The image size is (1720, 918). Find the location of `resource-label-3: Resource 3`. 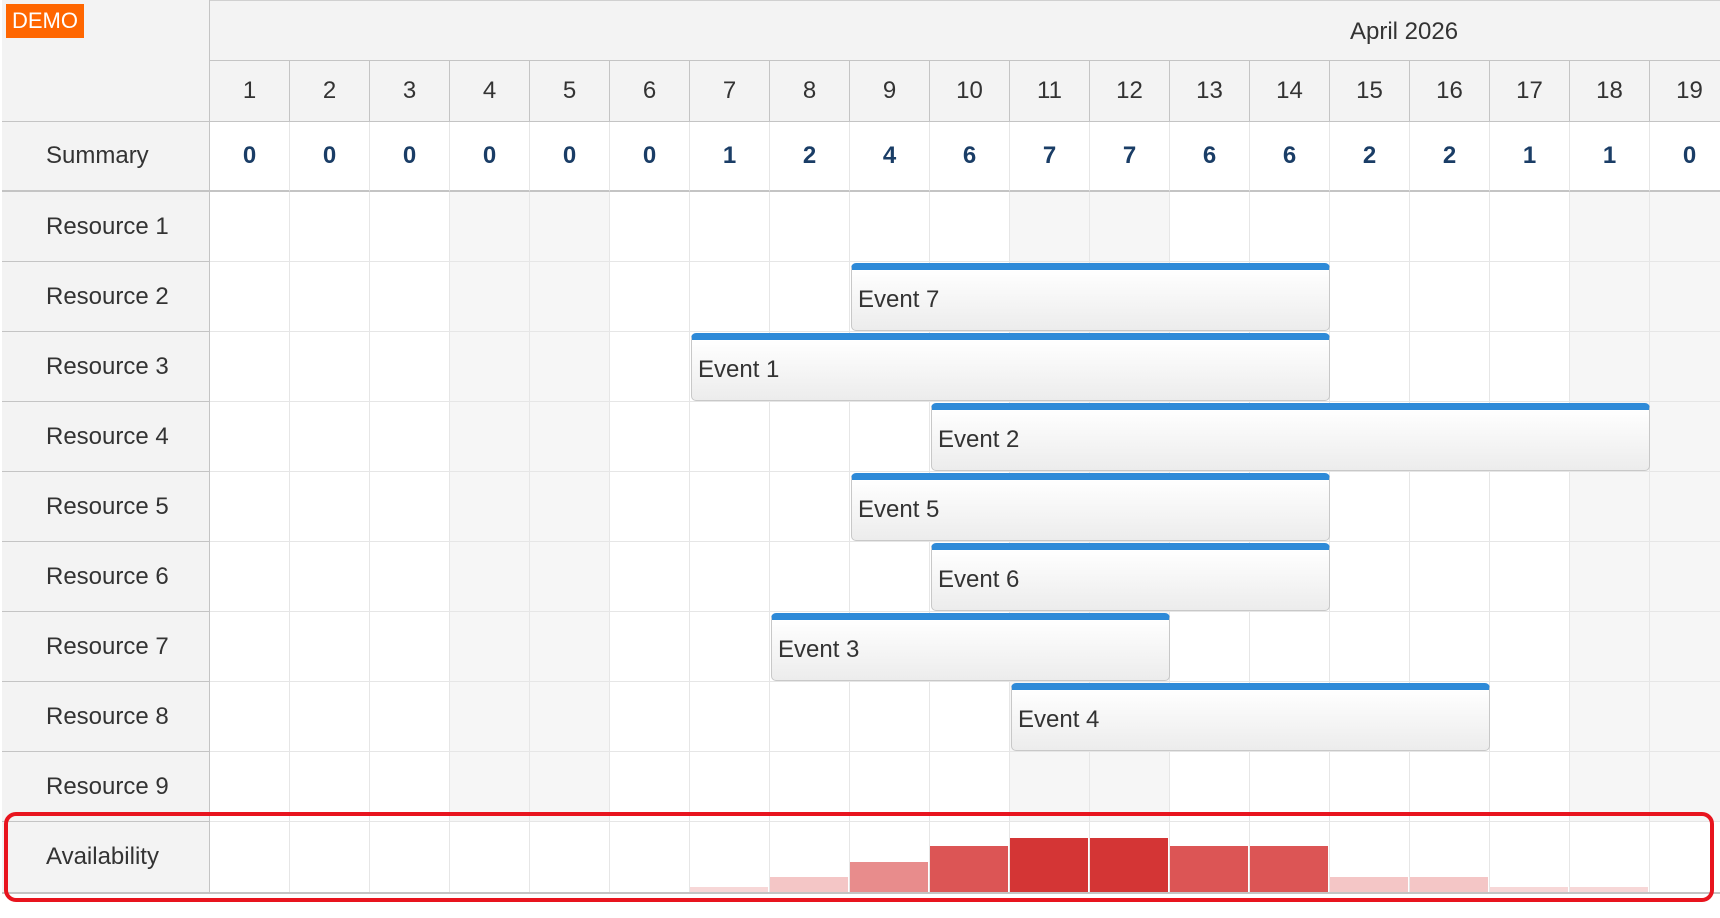

resource-label-3: Resource 3 is located at coordinates (106, 367).